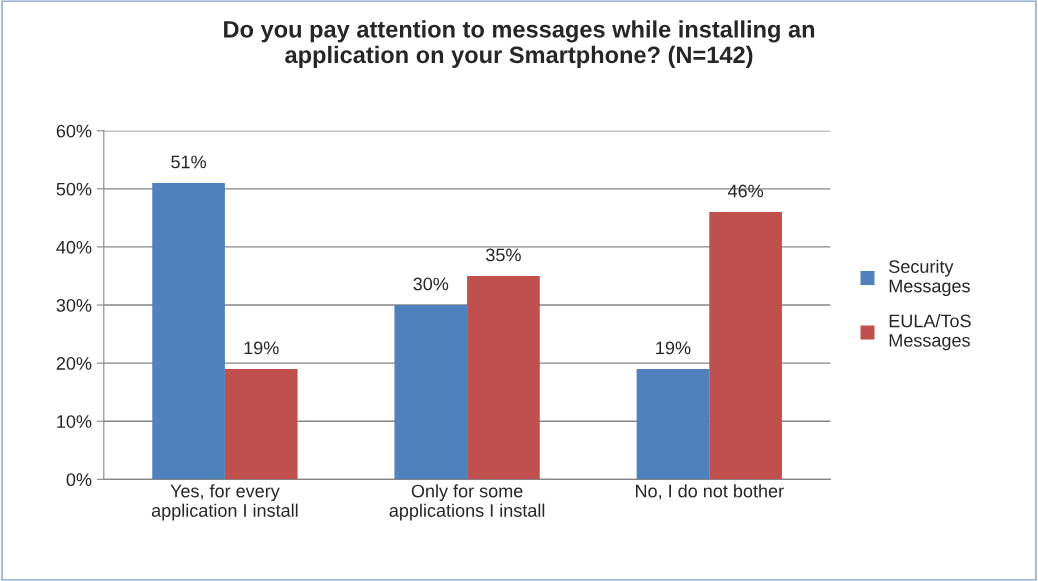 Image resolution: width=1038 pixels, height=581 pixels. I want to click on x-tick-label: Yes, for every application I install, so click(224, 502).